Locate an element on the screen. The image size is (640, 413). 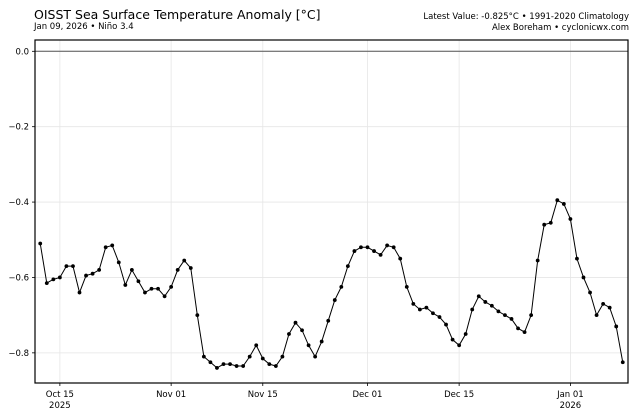
author-credit: Alex Boreham • cyclonicwx.com is located at coordinates (560, 28).